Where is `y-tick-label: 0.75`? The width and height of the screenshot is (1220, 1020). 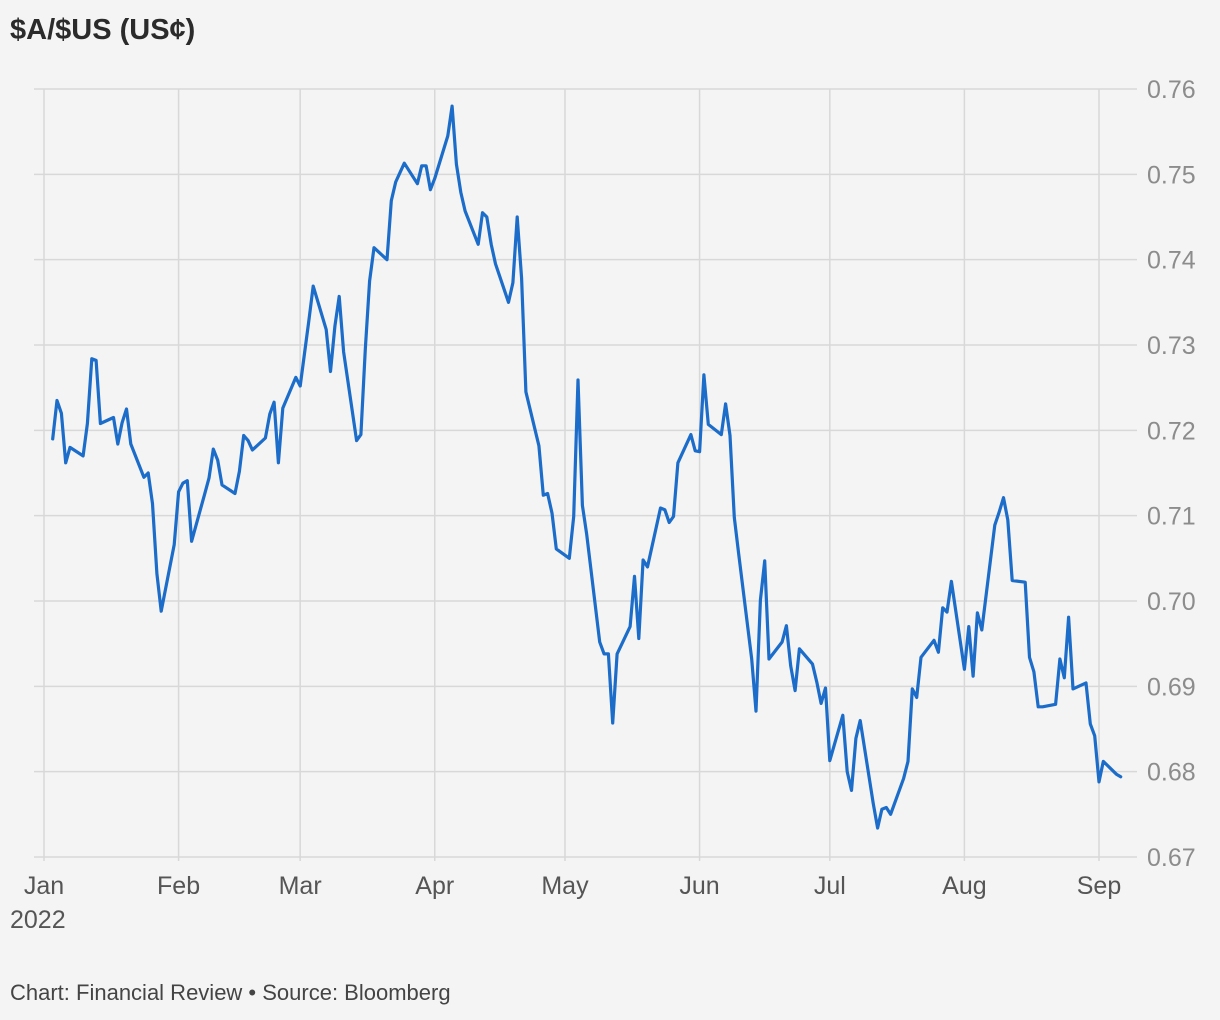
y-tick-label: 0.75 is located at coordinates (1171, 175).